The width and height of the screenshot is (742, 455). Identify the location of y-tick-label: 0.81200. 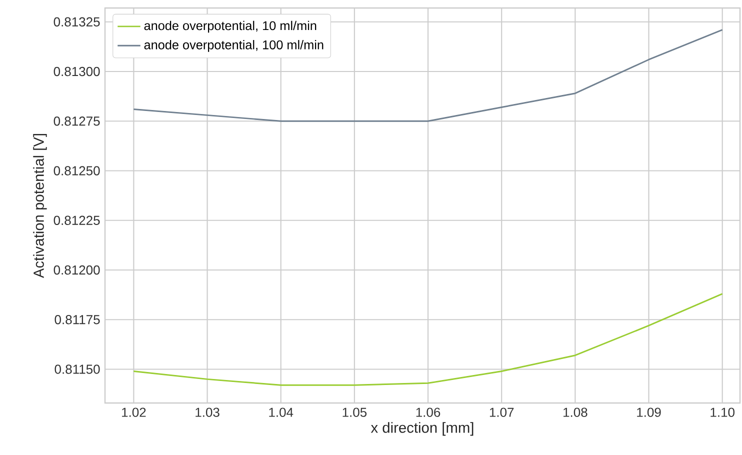
(77, 270).